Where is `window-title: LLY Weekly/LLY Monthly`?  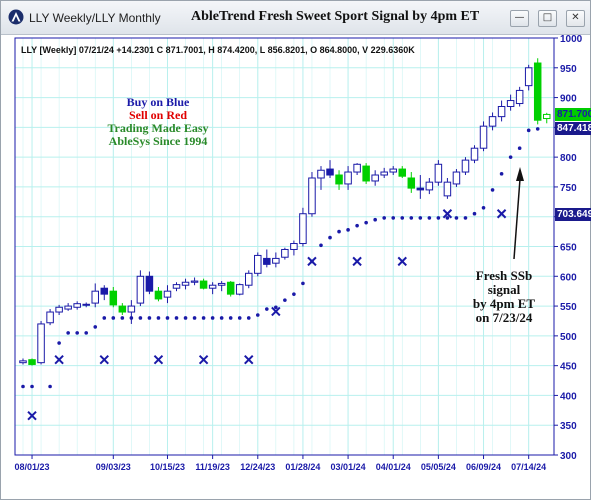
window-title: LLY Weekly/LLY Monthly is located at coordinates (95, 18).